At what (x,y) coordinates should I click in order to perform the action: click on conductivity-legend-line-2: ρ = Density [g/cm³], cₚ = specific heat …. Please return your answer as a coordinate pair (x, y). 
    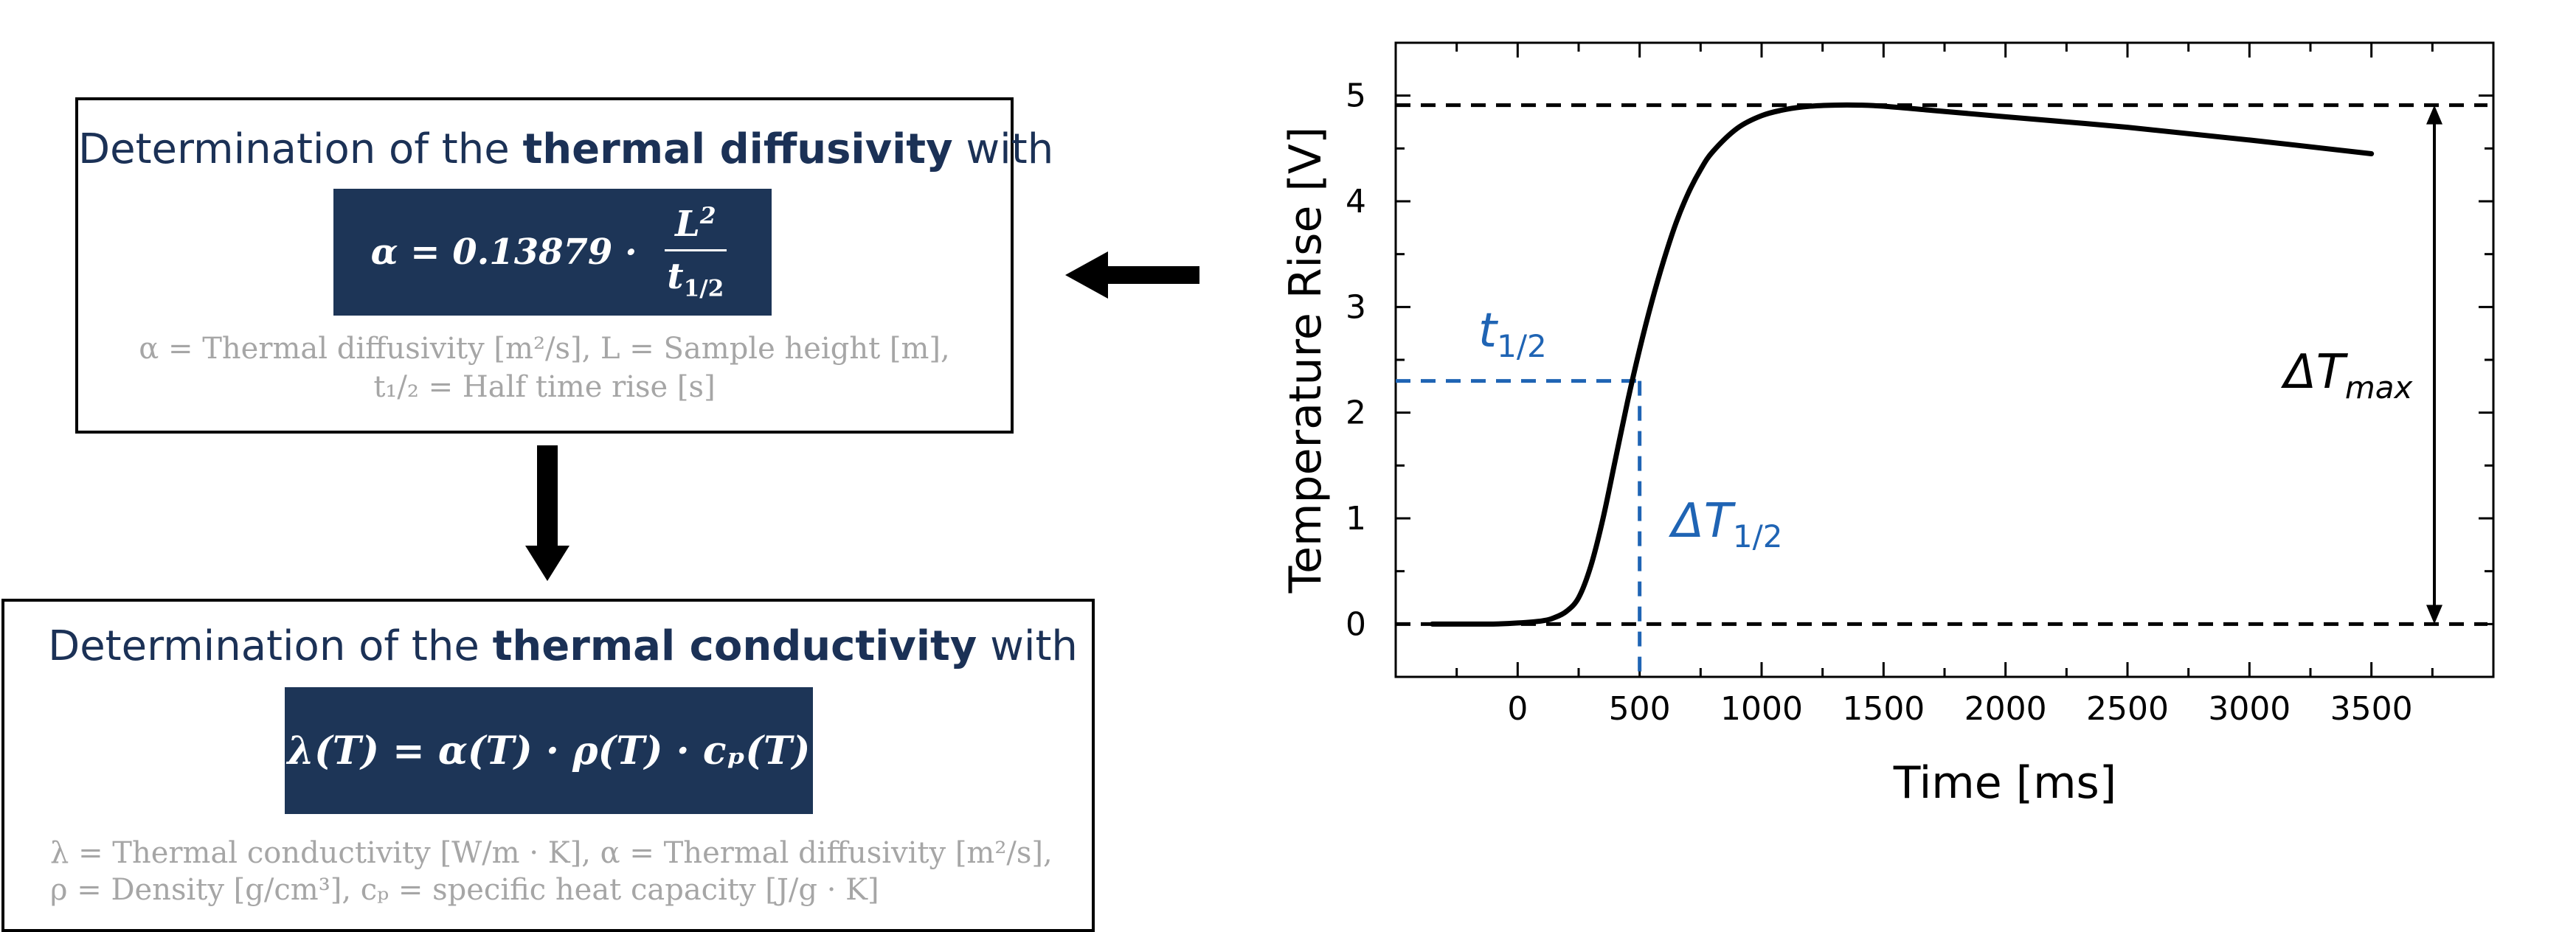
    Looking at the image, I should click on (465, 890).